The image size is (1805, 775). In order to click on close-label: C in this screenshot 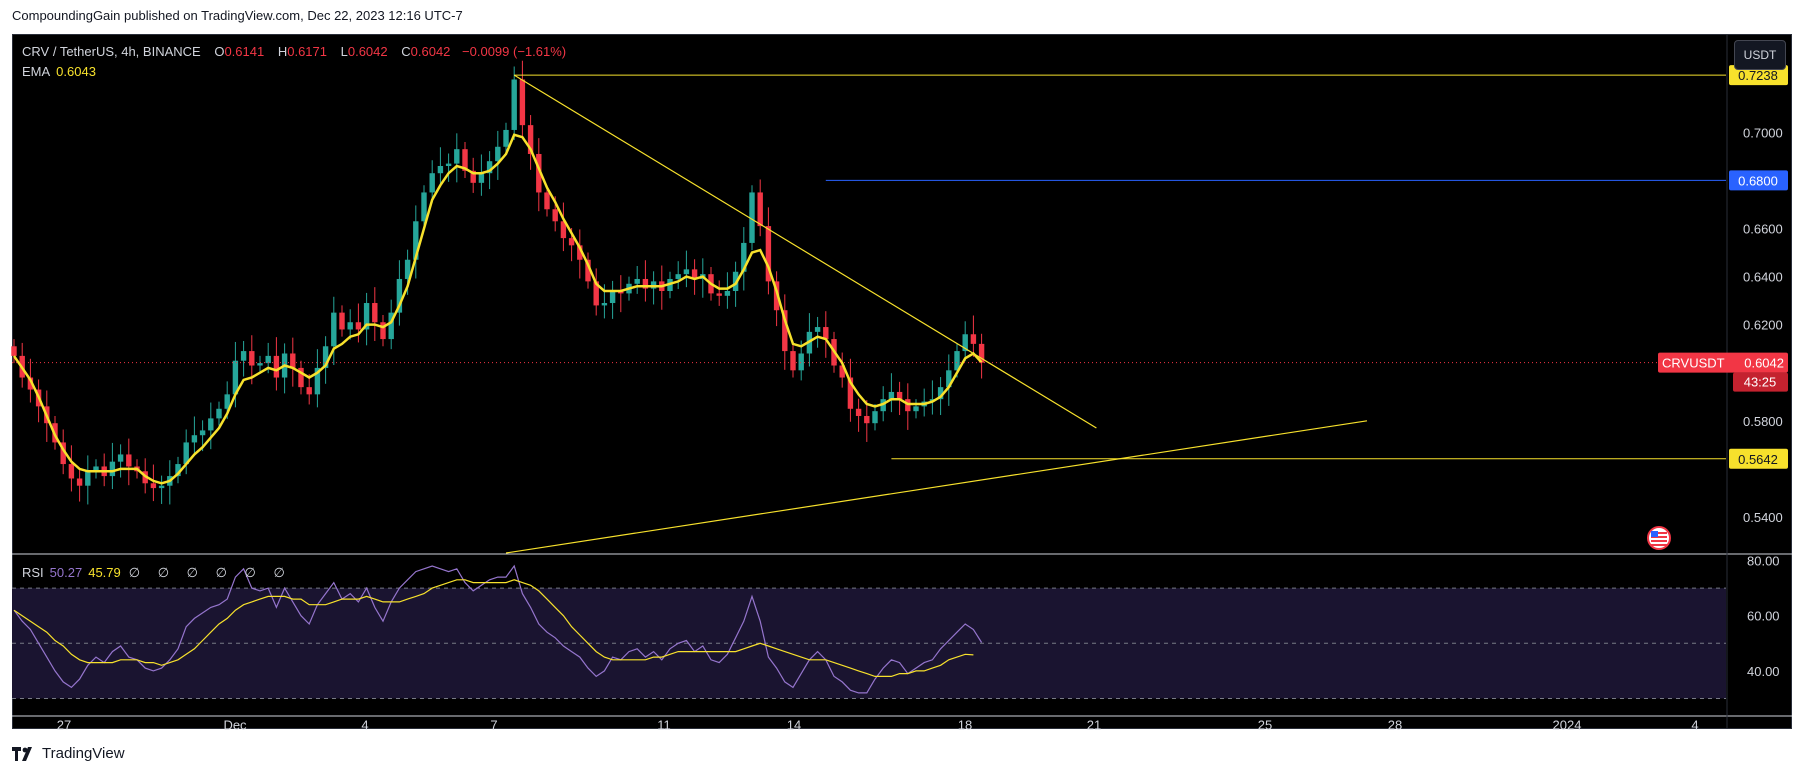, I will do `click(406, 51)`.